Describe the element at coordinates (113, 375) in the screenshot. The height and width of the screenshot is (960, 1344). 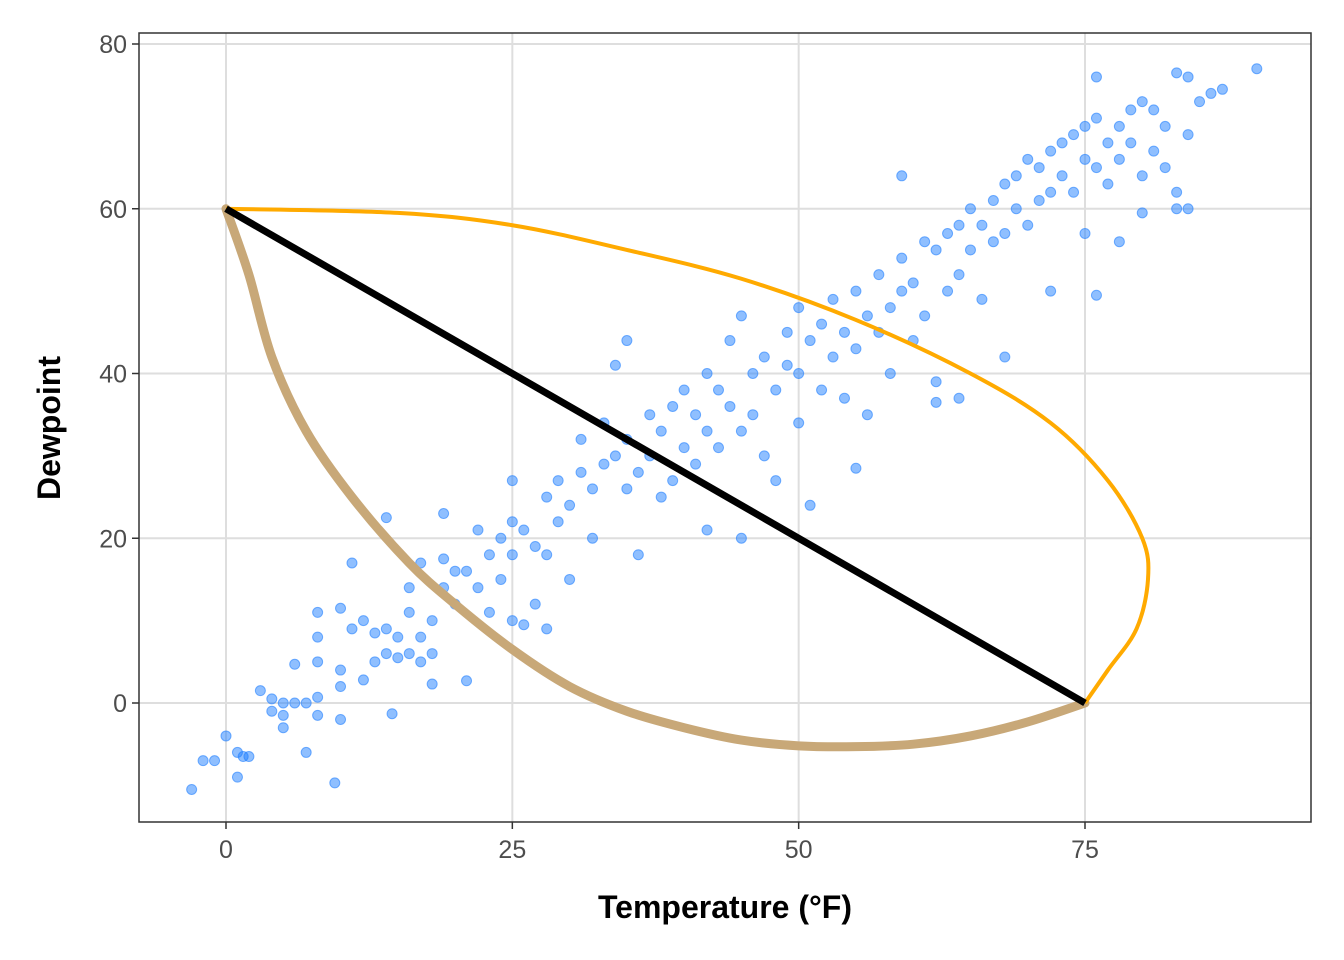
I see `y-tick-label: 40` at that location.